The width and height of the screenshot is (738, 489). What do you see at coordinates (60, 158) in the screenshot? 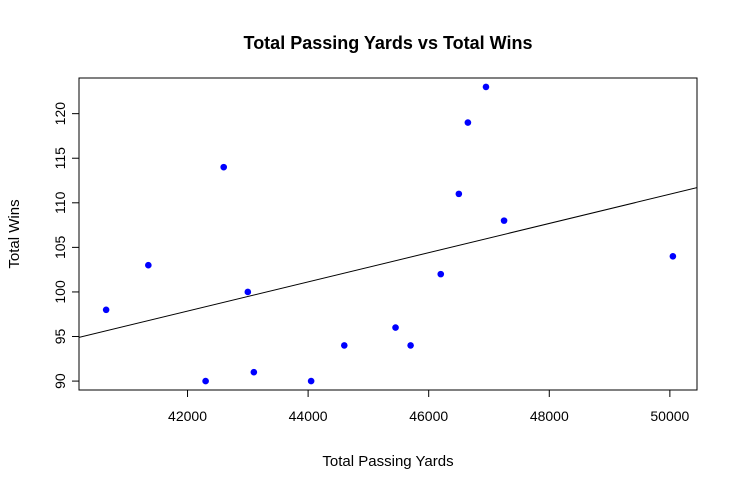
I see `y-tick-label: 115` at bounding box center [60, 158].